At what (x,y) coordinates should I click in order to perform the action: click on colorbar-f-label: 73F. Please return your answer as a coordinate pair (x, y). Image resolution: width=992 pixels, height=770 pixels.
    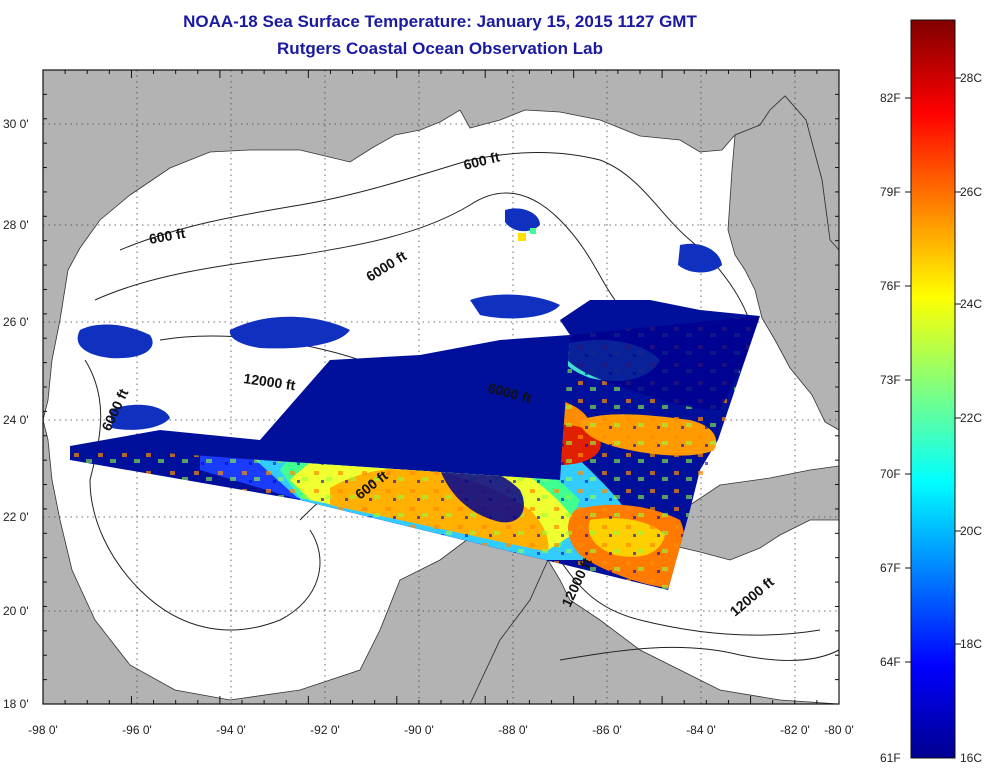
    Looking at the image, I should click on (890, 380).